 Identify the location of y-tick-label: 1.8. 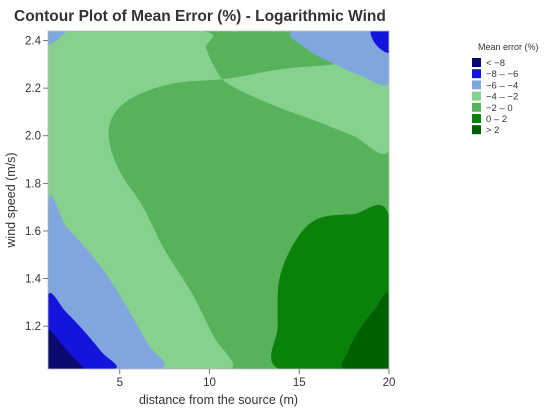
(33, 184).